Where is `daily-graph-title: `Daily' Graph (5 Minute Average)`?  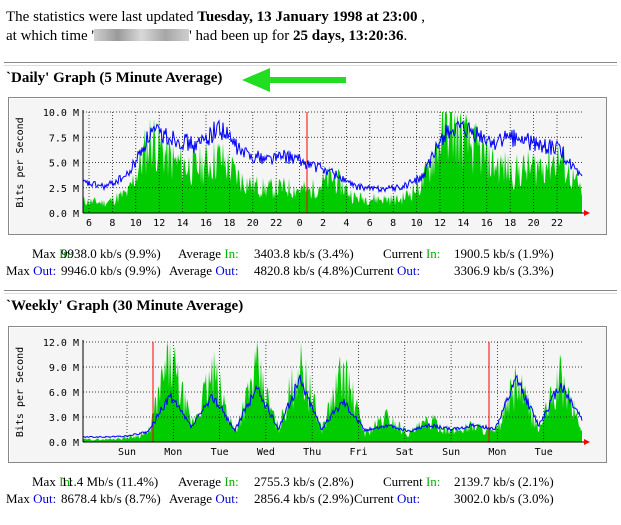
daily-graph-title: `Daily' Graph (5 Minute Average) is located at coordinates (114, 78).